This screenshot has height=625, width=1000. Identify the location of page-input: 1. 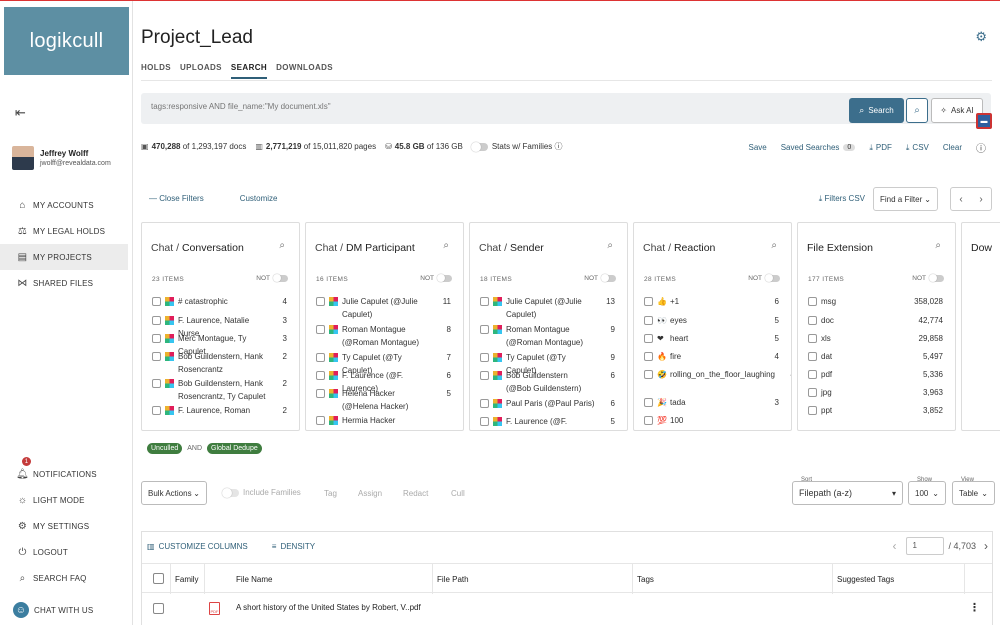
(925, 546).